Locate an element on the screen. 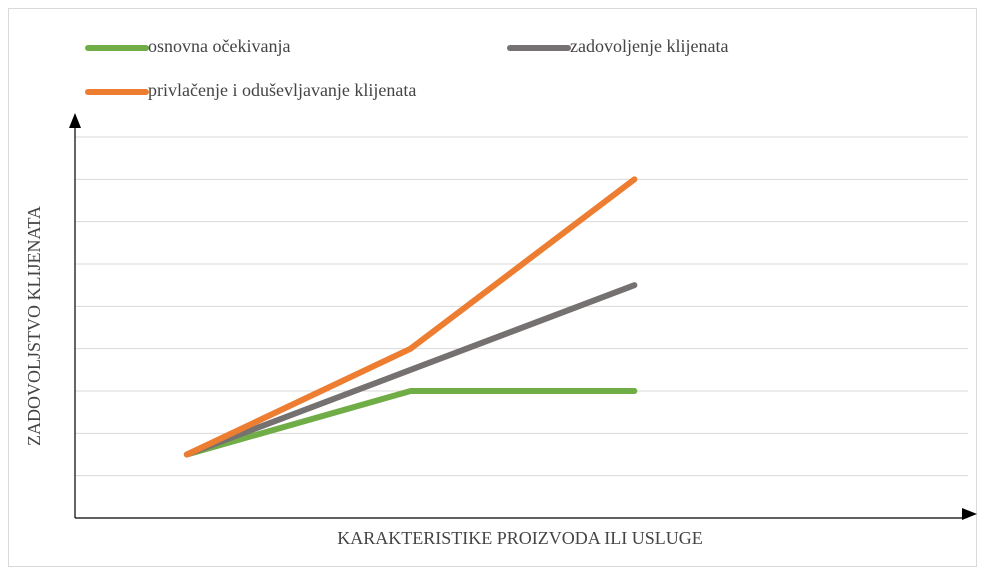 This screenshot has height=575, width=985. legend-label: zadovoljenje klijenata is located at coordinates (649, 46).